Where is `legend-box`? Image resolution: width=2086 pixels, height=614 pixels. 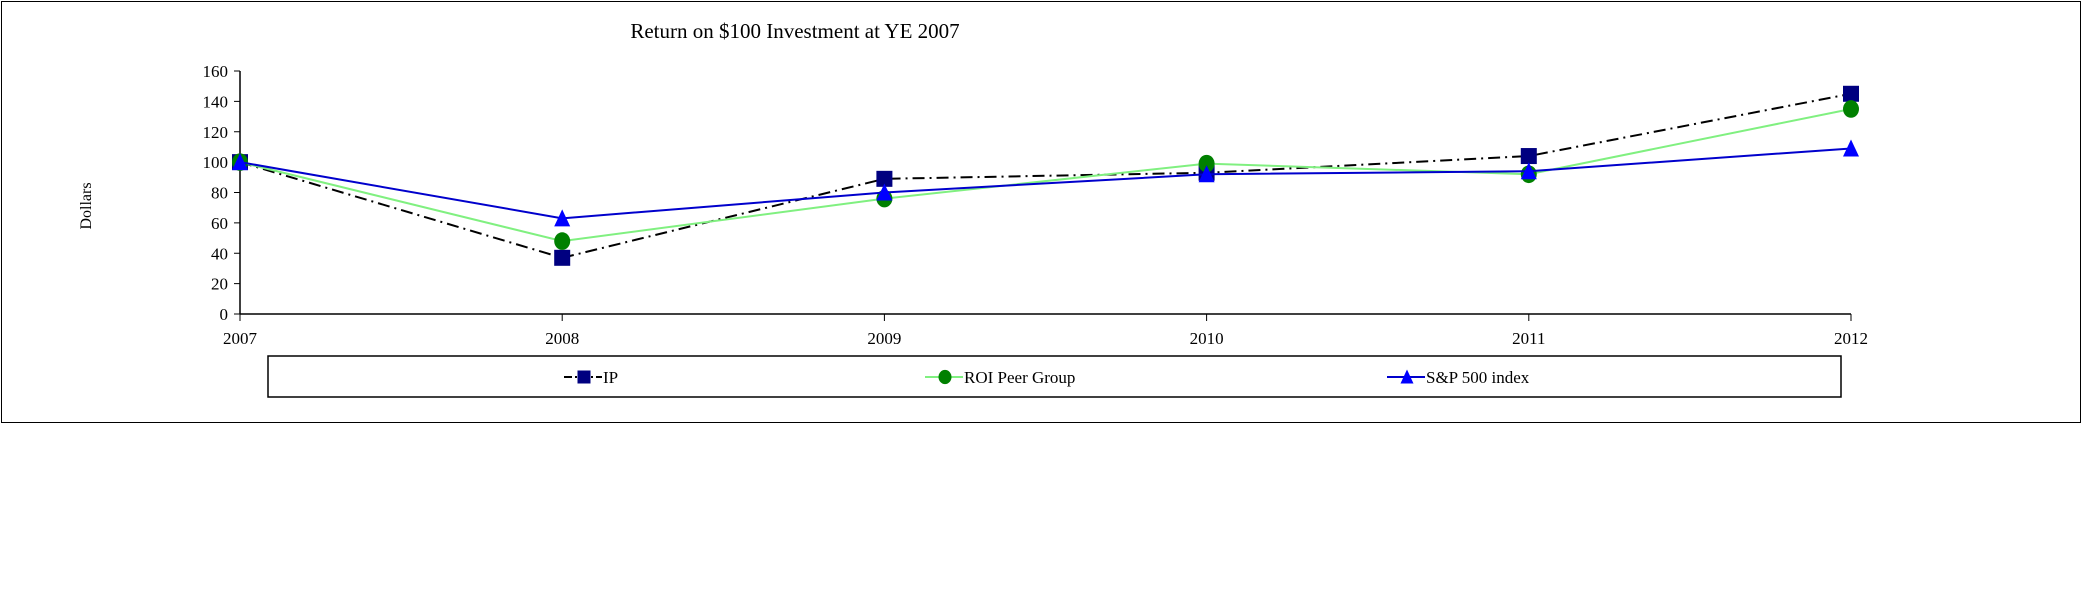
legend-box is located at coordinates (1054, 376).